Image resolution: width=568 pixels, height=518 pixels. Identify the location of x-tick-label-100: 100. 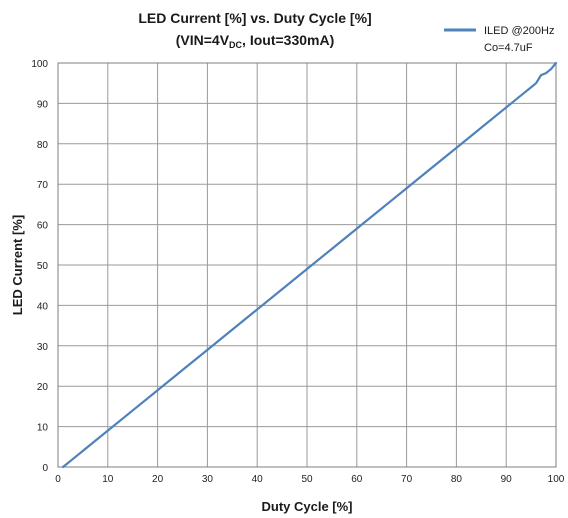
(556, 479).